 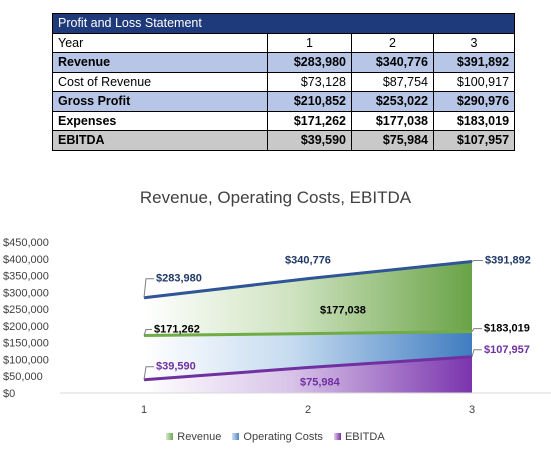 I want to click on data-label: $107,957, so click(x=507, y=350).